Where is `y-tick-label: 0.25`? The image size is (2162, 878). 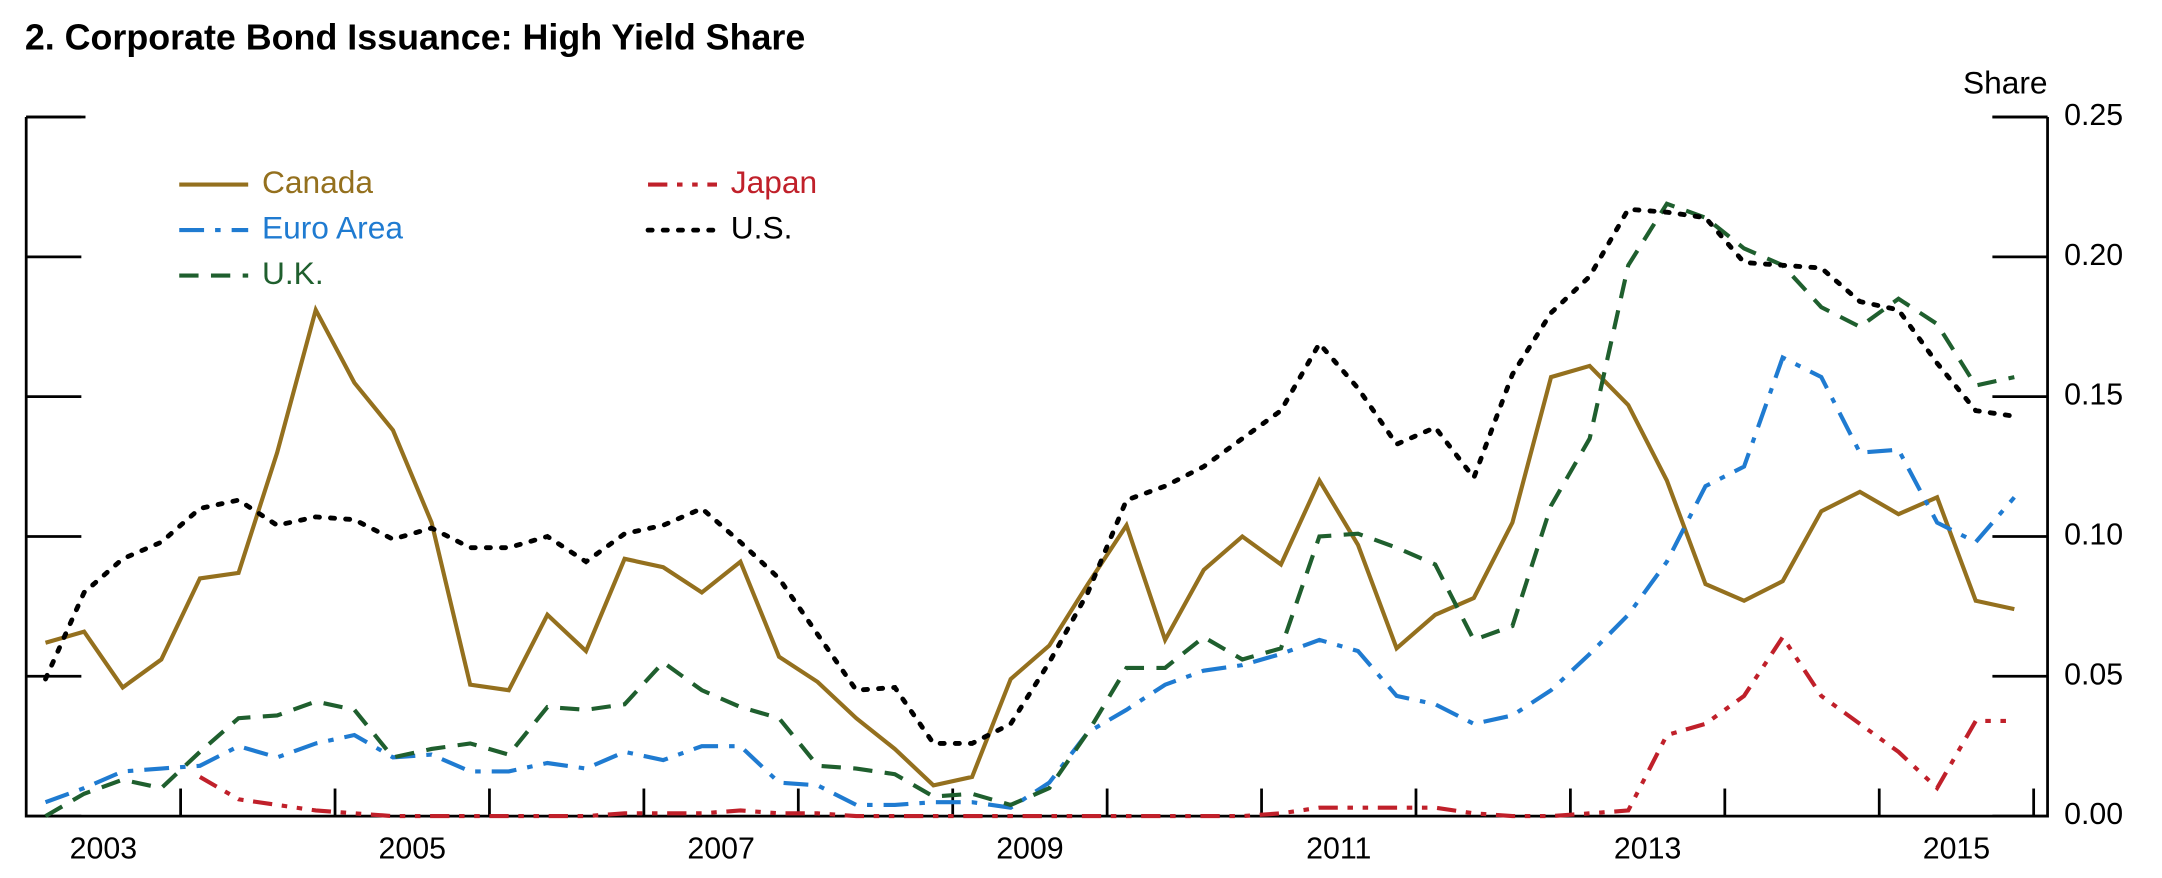
y-tick-label: 0.25 is located at coordinates (2093, 115).